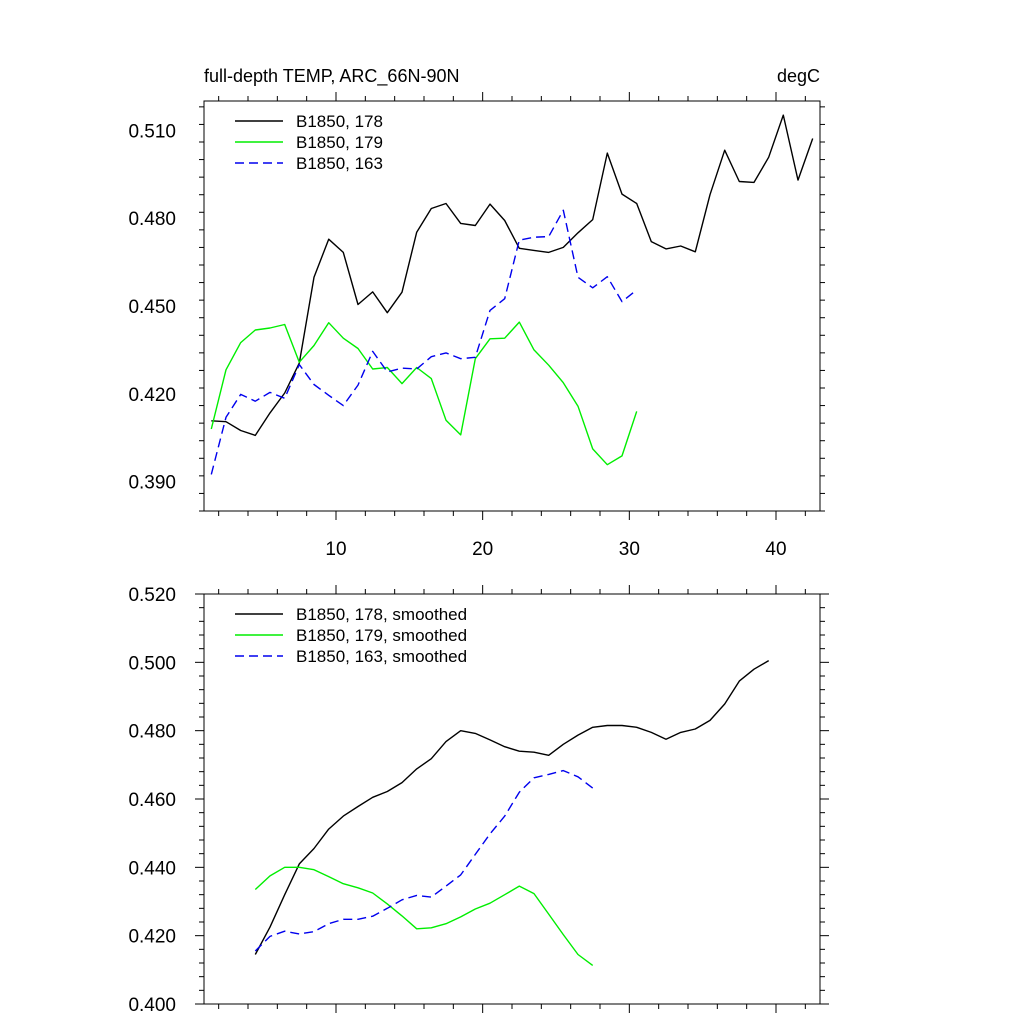 The image size is (1024, 1024). Describe the element at coordinates (381, 614) in the screenshot. I see `legend-label: B1850, 178, smoothed` at that location.